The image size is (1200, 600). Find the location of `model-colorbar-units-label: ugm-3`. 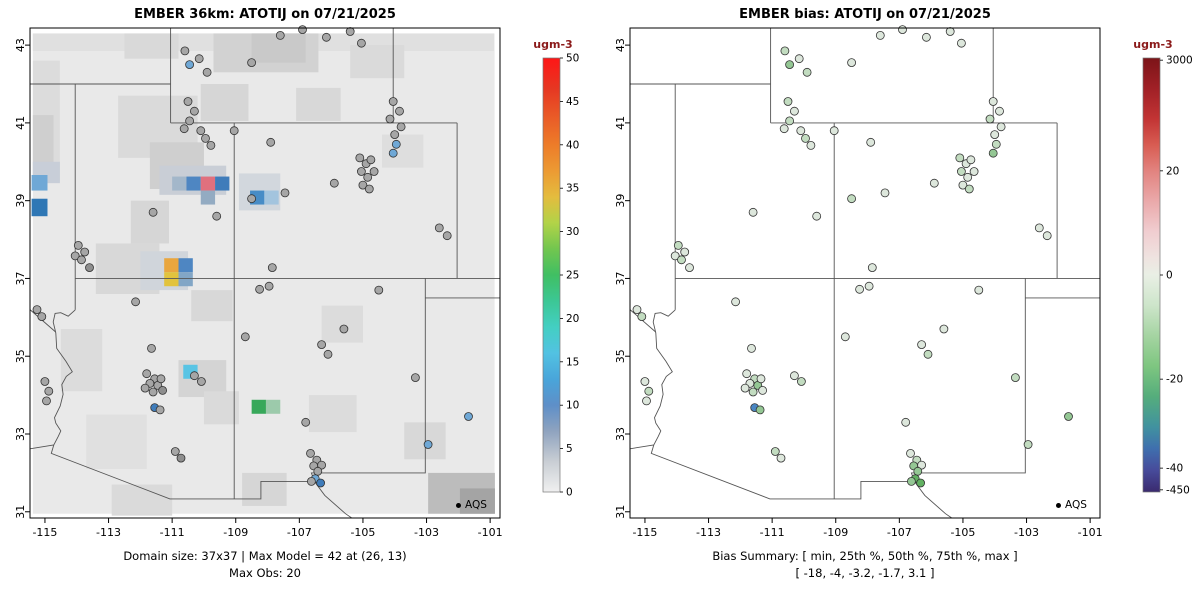

model-colorbar-units-label: ugm-3 is located at coordinates (553, 44).